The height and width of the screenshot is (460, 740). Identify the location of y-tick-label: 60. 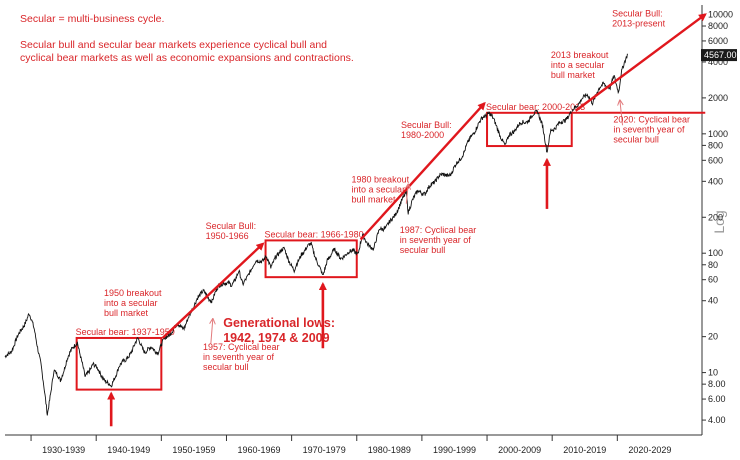
(713, 280).